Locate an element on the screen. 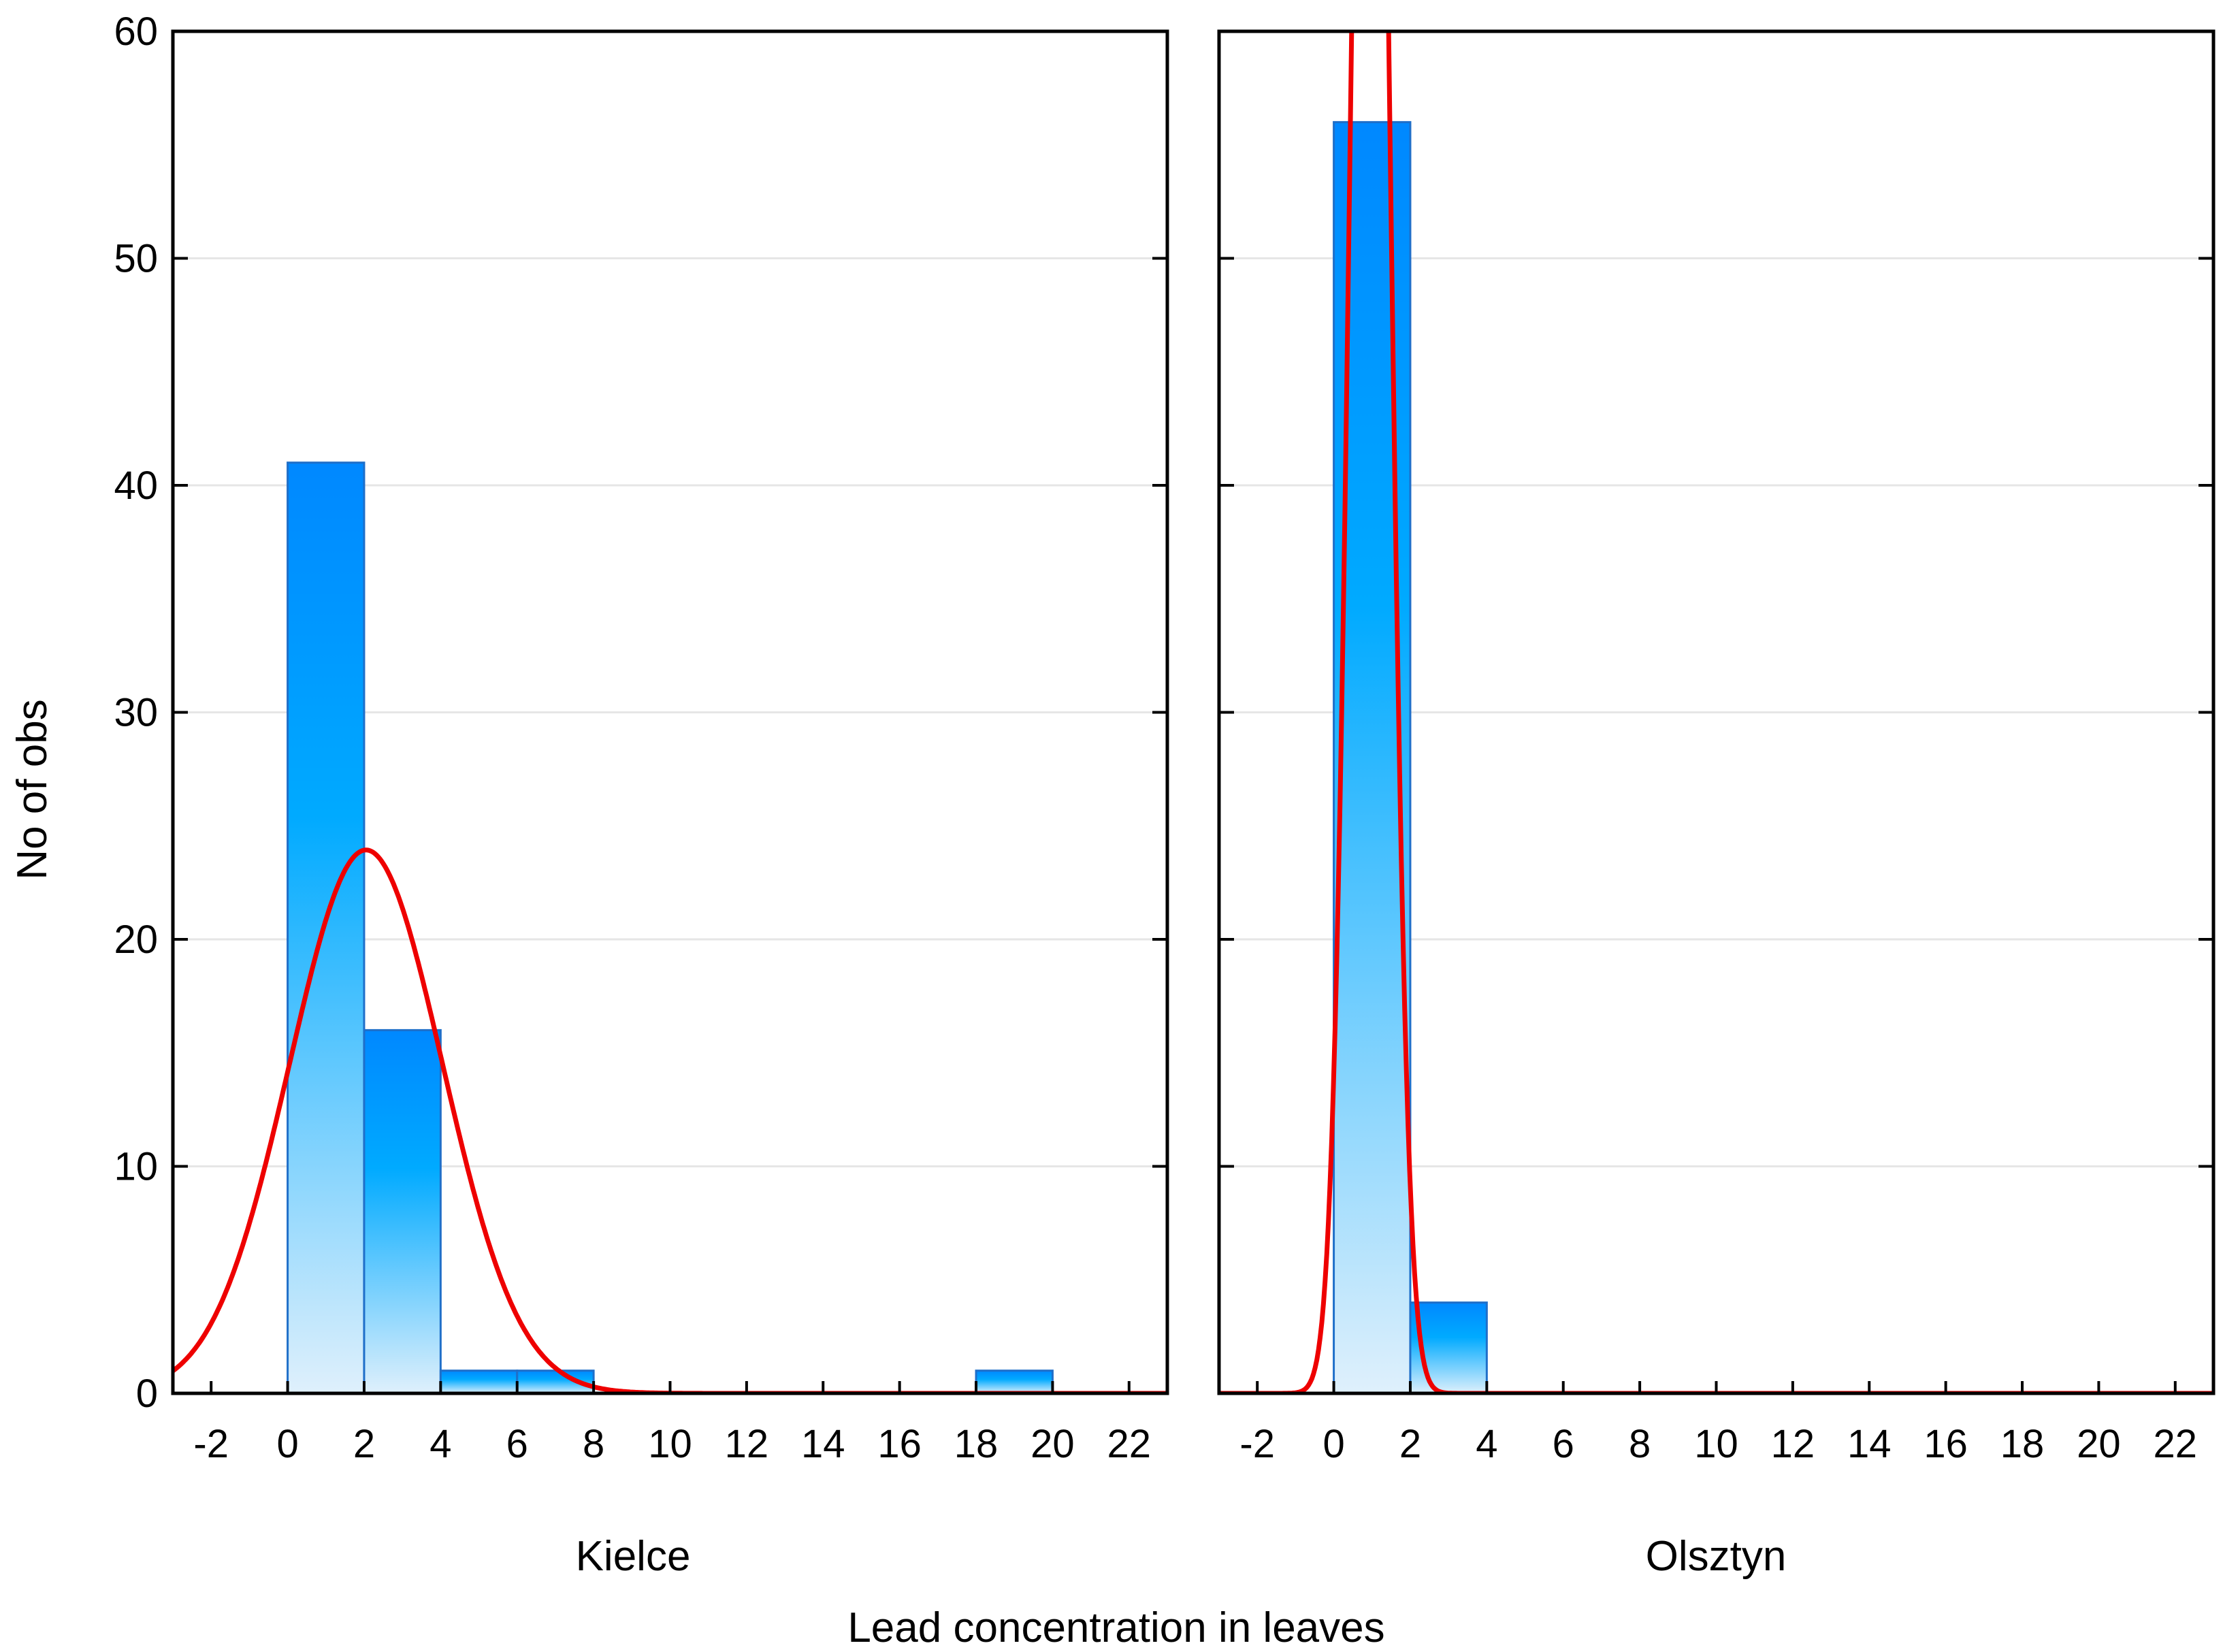  x-tick-label-olsztyn-16: 16 is located at coordinates (1946, 1444).